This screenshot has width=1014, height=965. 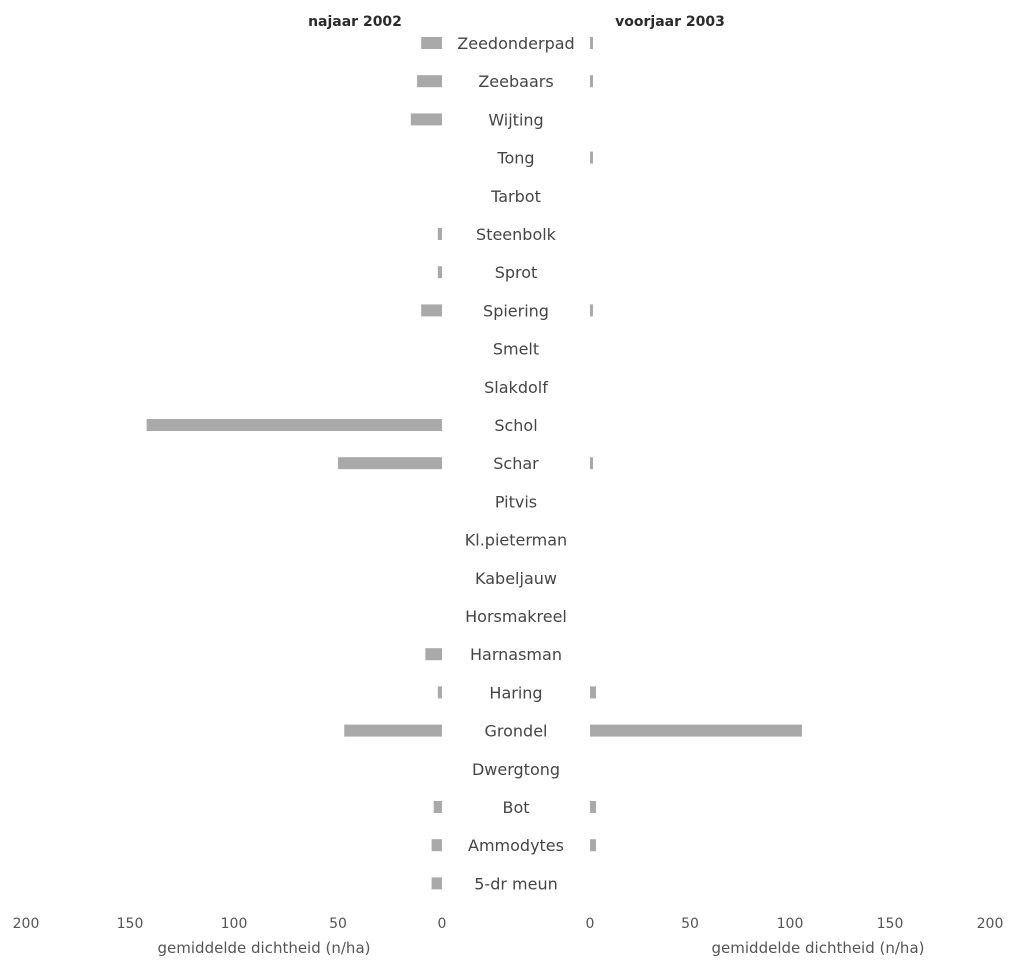 What do you see at coordinates (515, 425) in the screenshot?
I see `category-label: Schol` at bounding box center [515, 425].